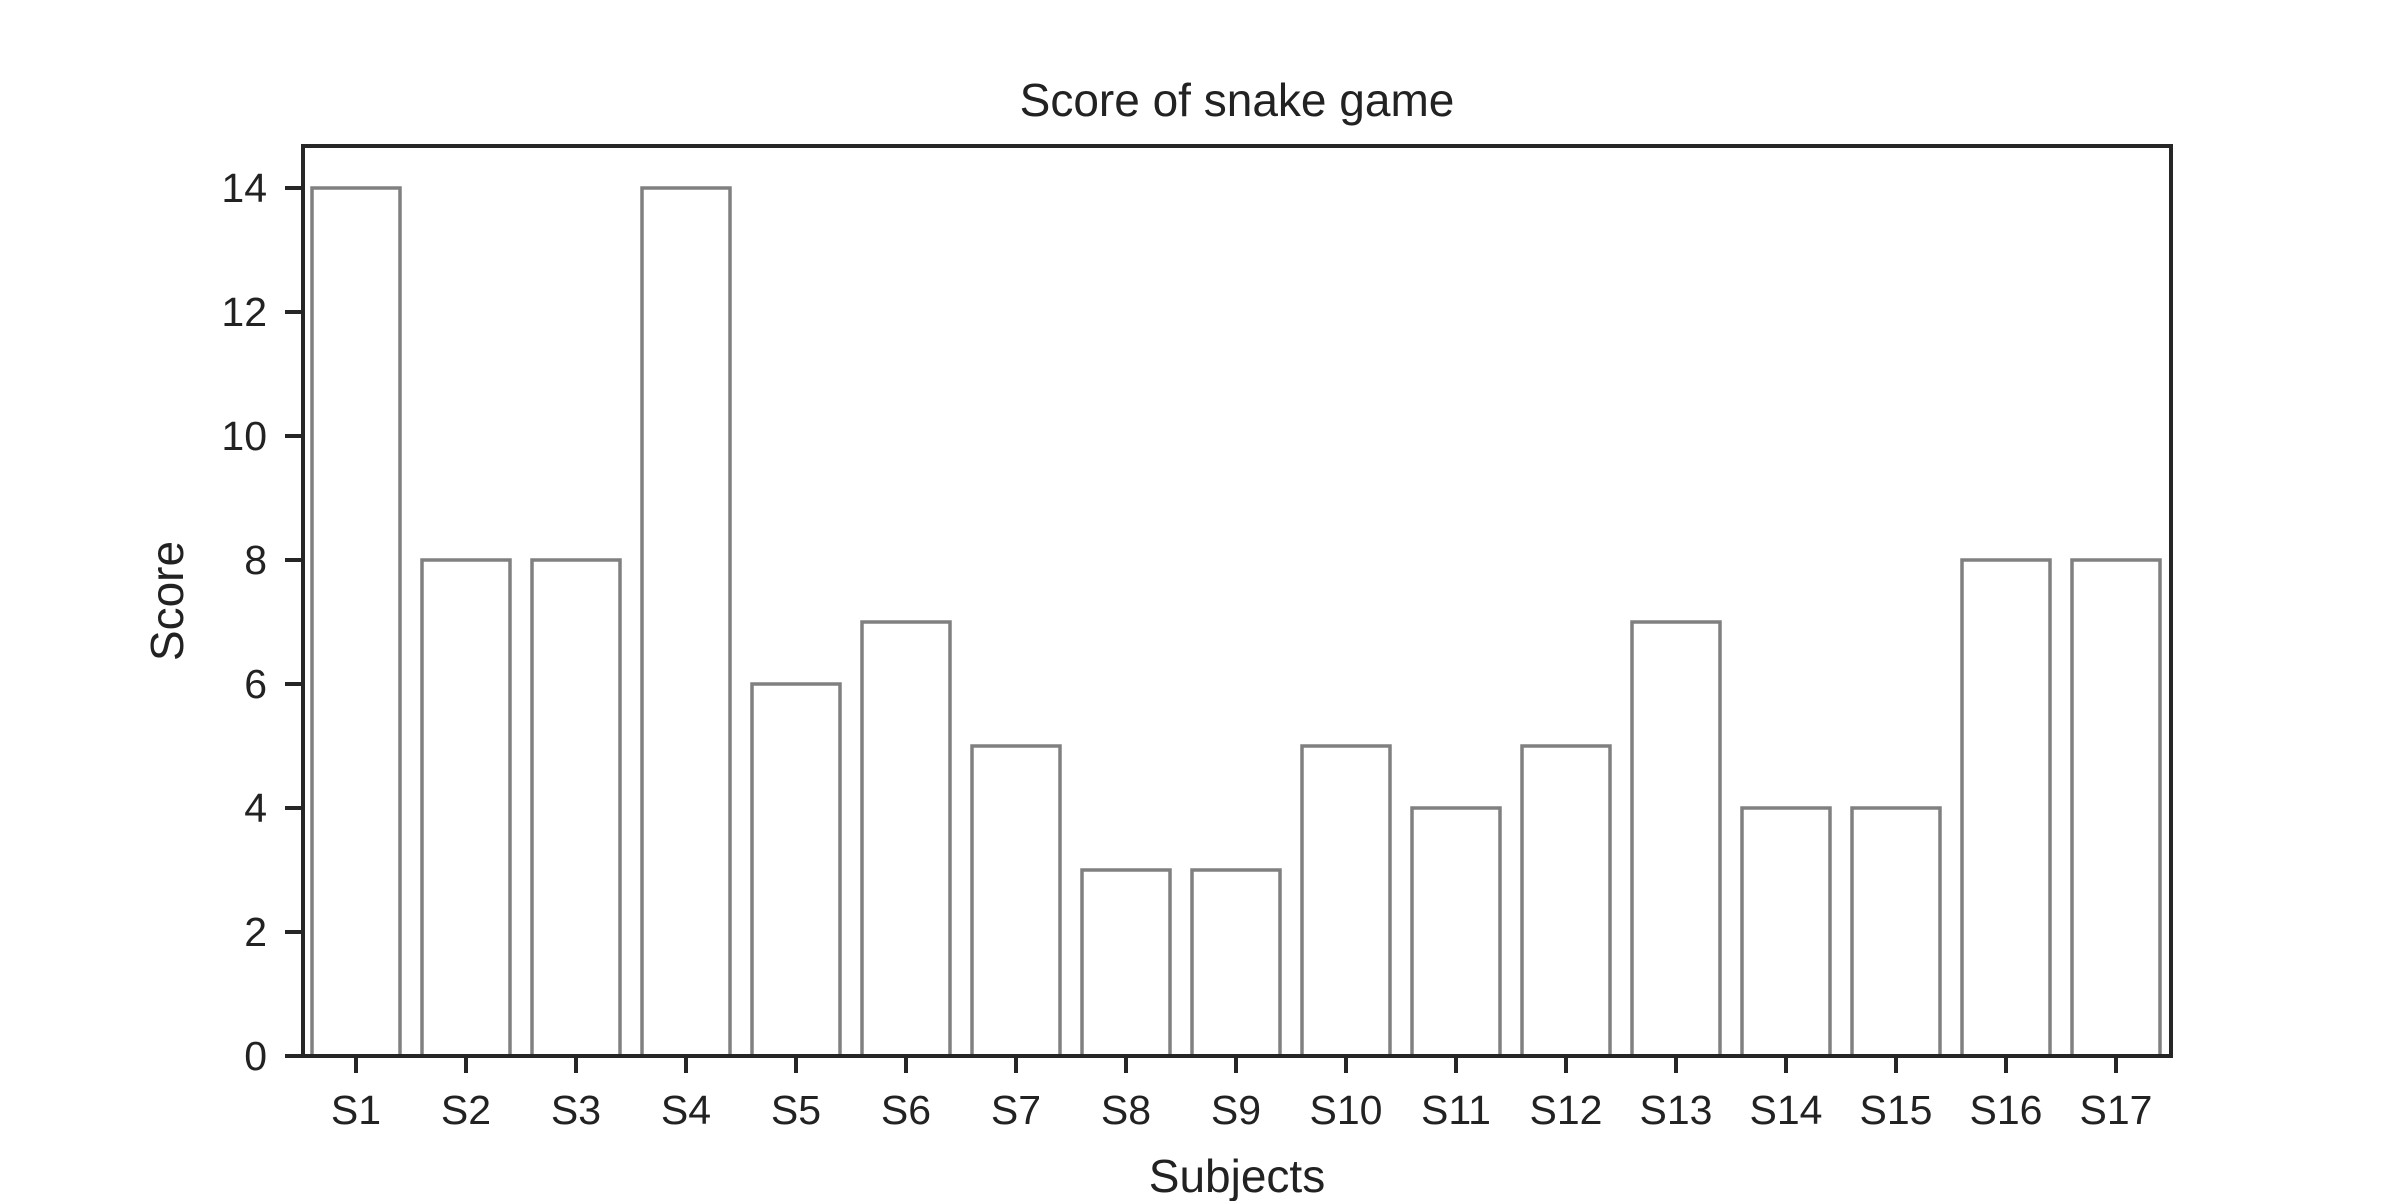 The width and height of the screenshot is (2400, 1201). I want to click on bar-s15, so click(1896, 932).